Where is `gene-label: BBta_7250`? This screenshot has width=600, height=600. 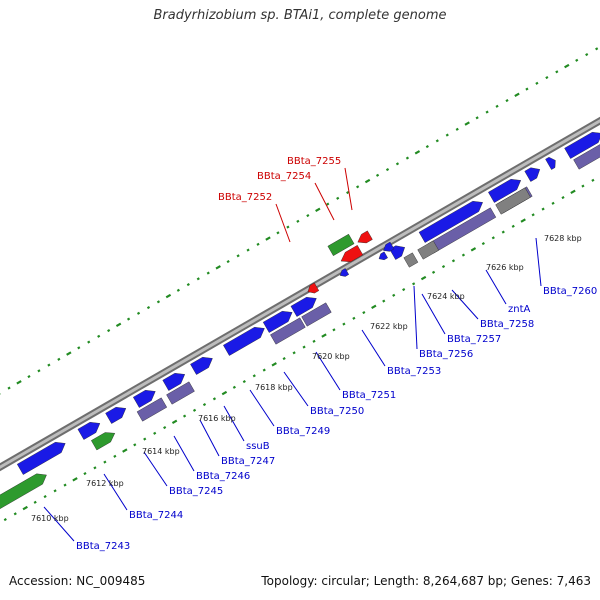
gene-label: BBta_7250 is located at coordinates (337, 411).